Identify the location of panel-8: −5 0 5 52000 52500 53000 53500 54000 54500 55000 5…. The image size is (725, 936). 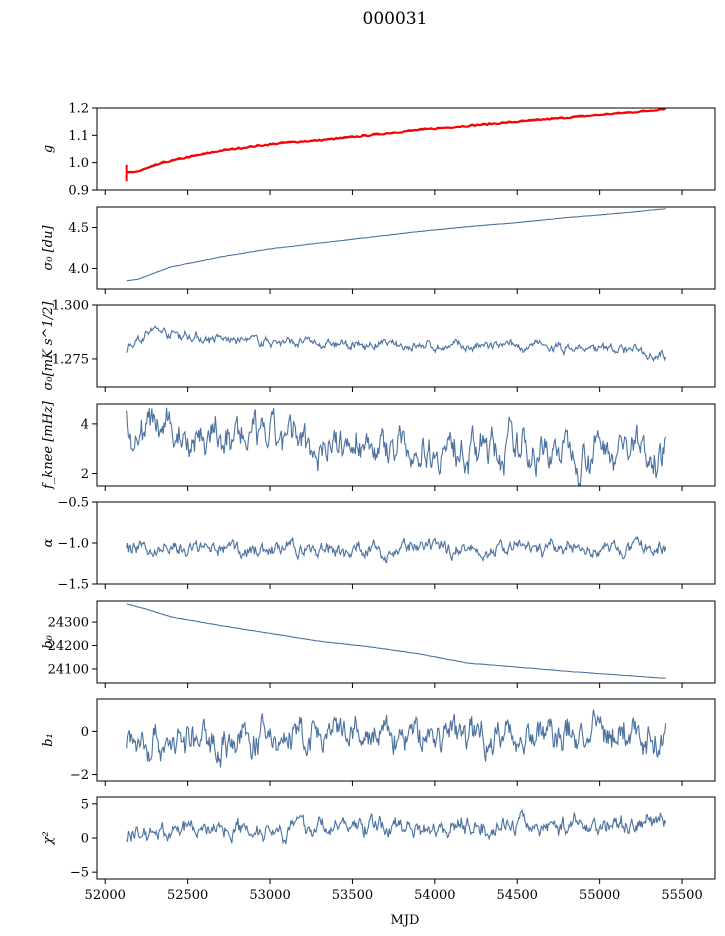
(378, 849).